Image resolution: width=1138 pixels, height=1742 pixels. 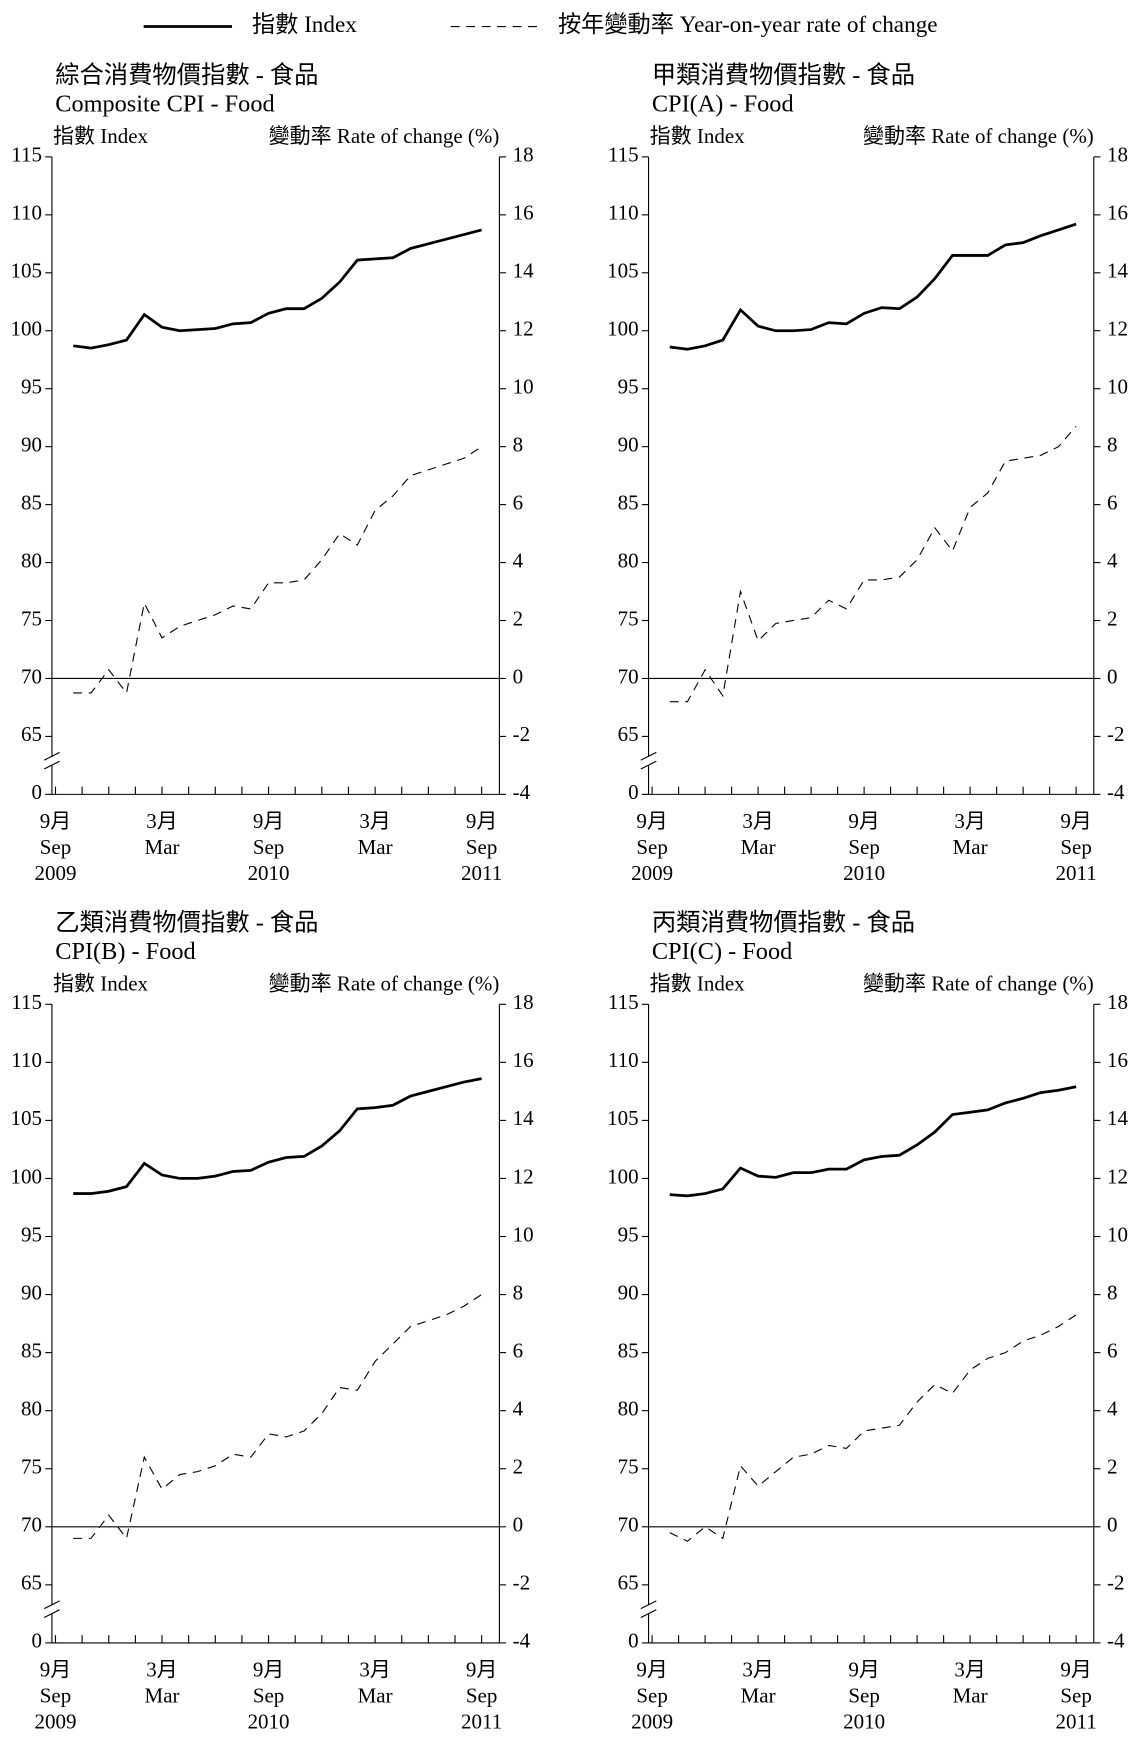 What do you see at coordinates (186, 75) in the screenshot?
I see `panel-title: 綜合消費物價指數 - 食品` at bounding box center [186, 75].